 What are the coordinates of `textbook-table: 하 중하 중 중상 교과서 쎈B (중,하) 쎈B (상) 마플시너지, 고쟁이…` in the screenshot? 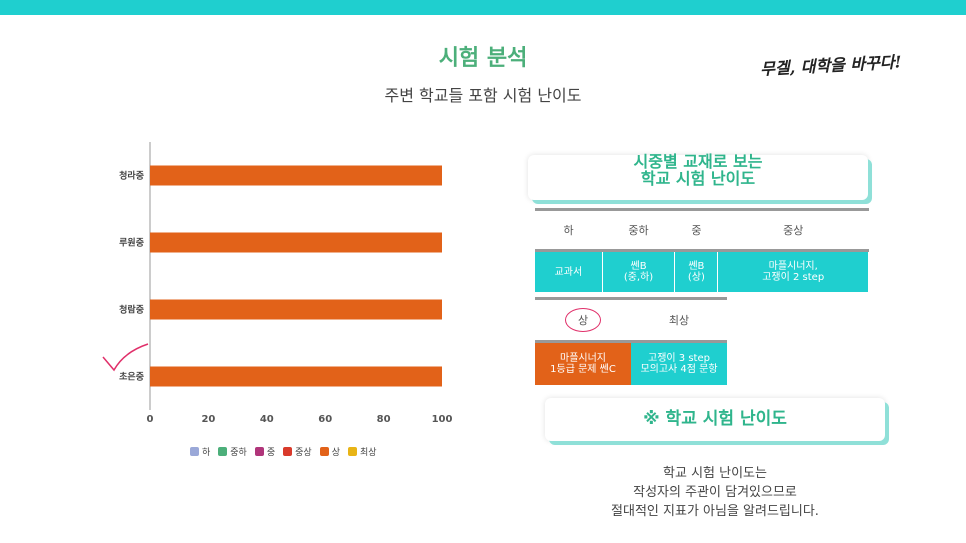 It's located at (702, 250).